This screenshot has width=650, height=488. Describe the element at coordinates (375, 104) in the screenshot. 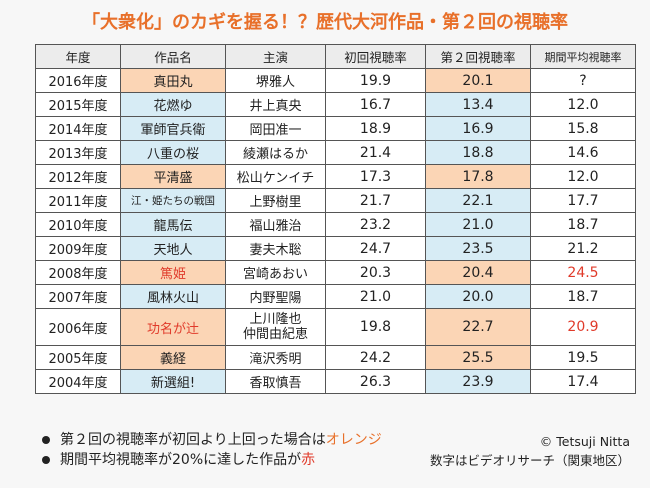

I see `cell-first-rating: 16.7` at that location.